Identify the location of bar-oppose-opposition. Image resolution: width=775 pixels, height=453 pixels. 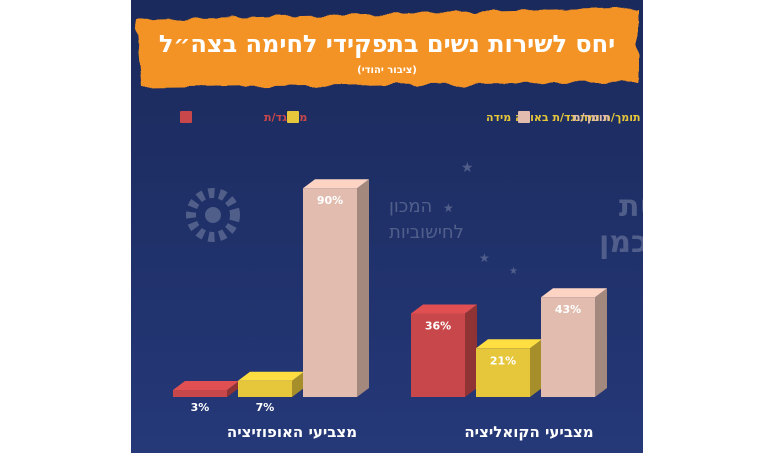
(206, 389).